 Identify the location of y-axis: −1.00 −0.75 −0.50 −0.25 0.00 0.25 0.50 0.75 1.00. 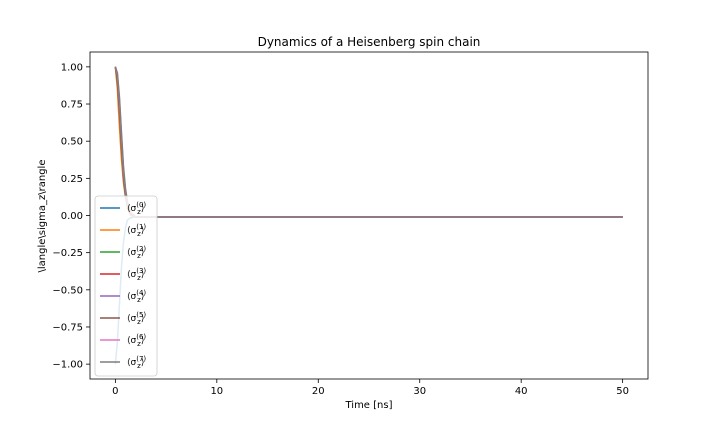
(71, 216).